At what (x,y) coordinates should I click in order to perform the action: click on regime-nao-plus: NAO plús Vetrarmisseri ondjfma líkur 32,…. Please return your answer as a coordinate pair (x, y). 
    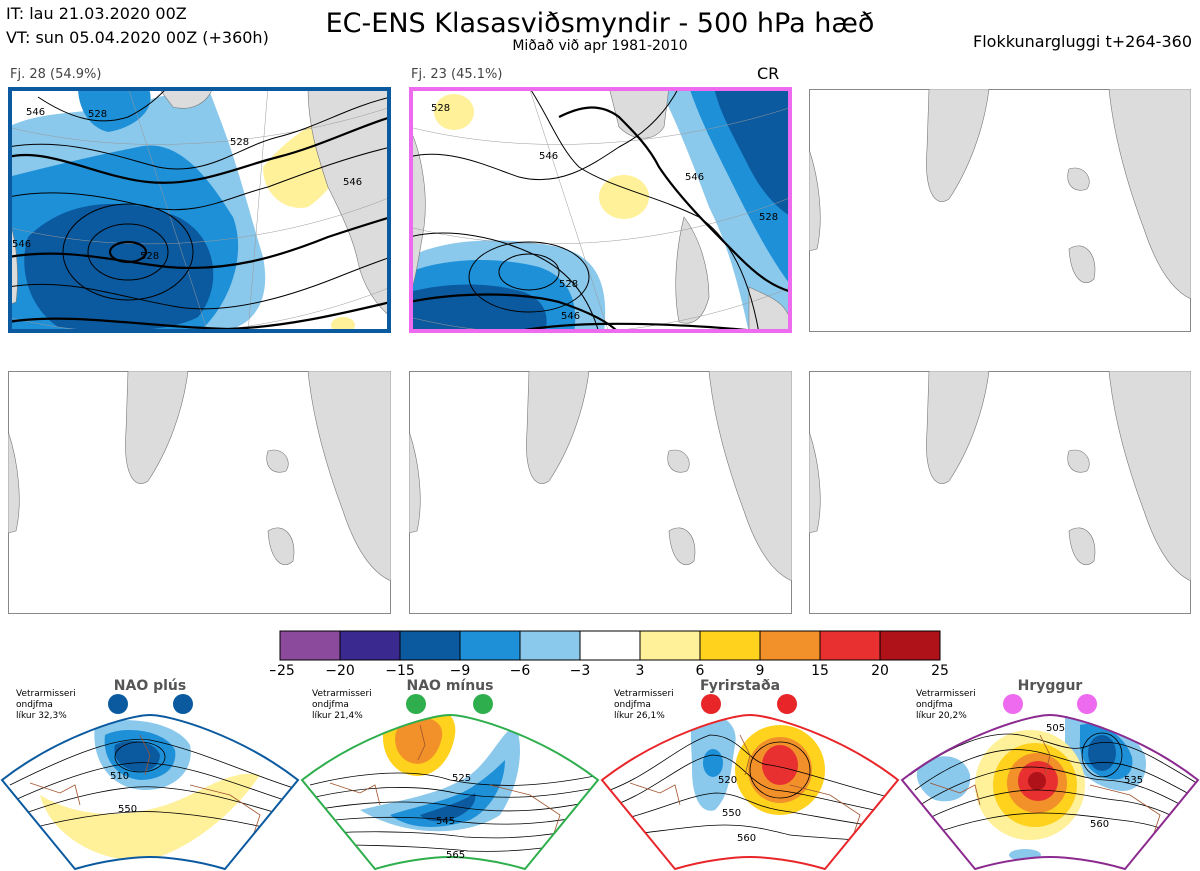
    Looking at the image, I should click on (150, 774).